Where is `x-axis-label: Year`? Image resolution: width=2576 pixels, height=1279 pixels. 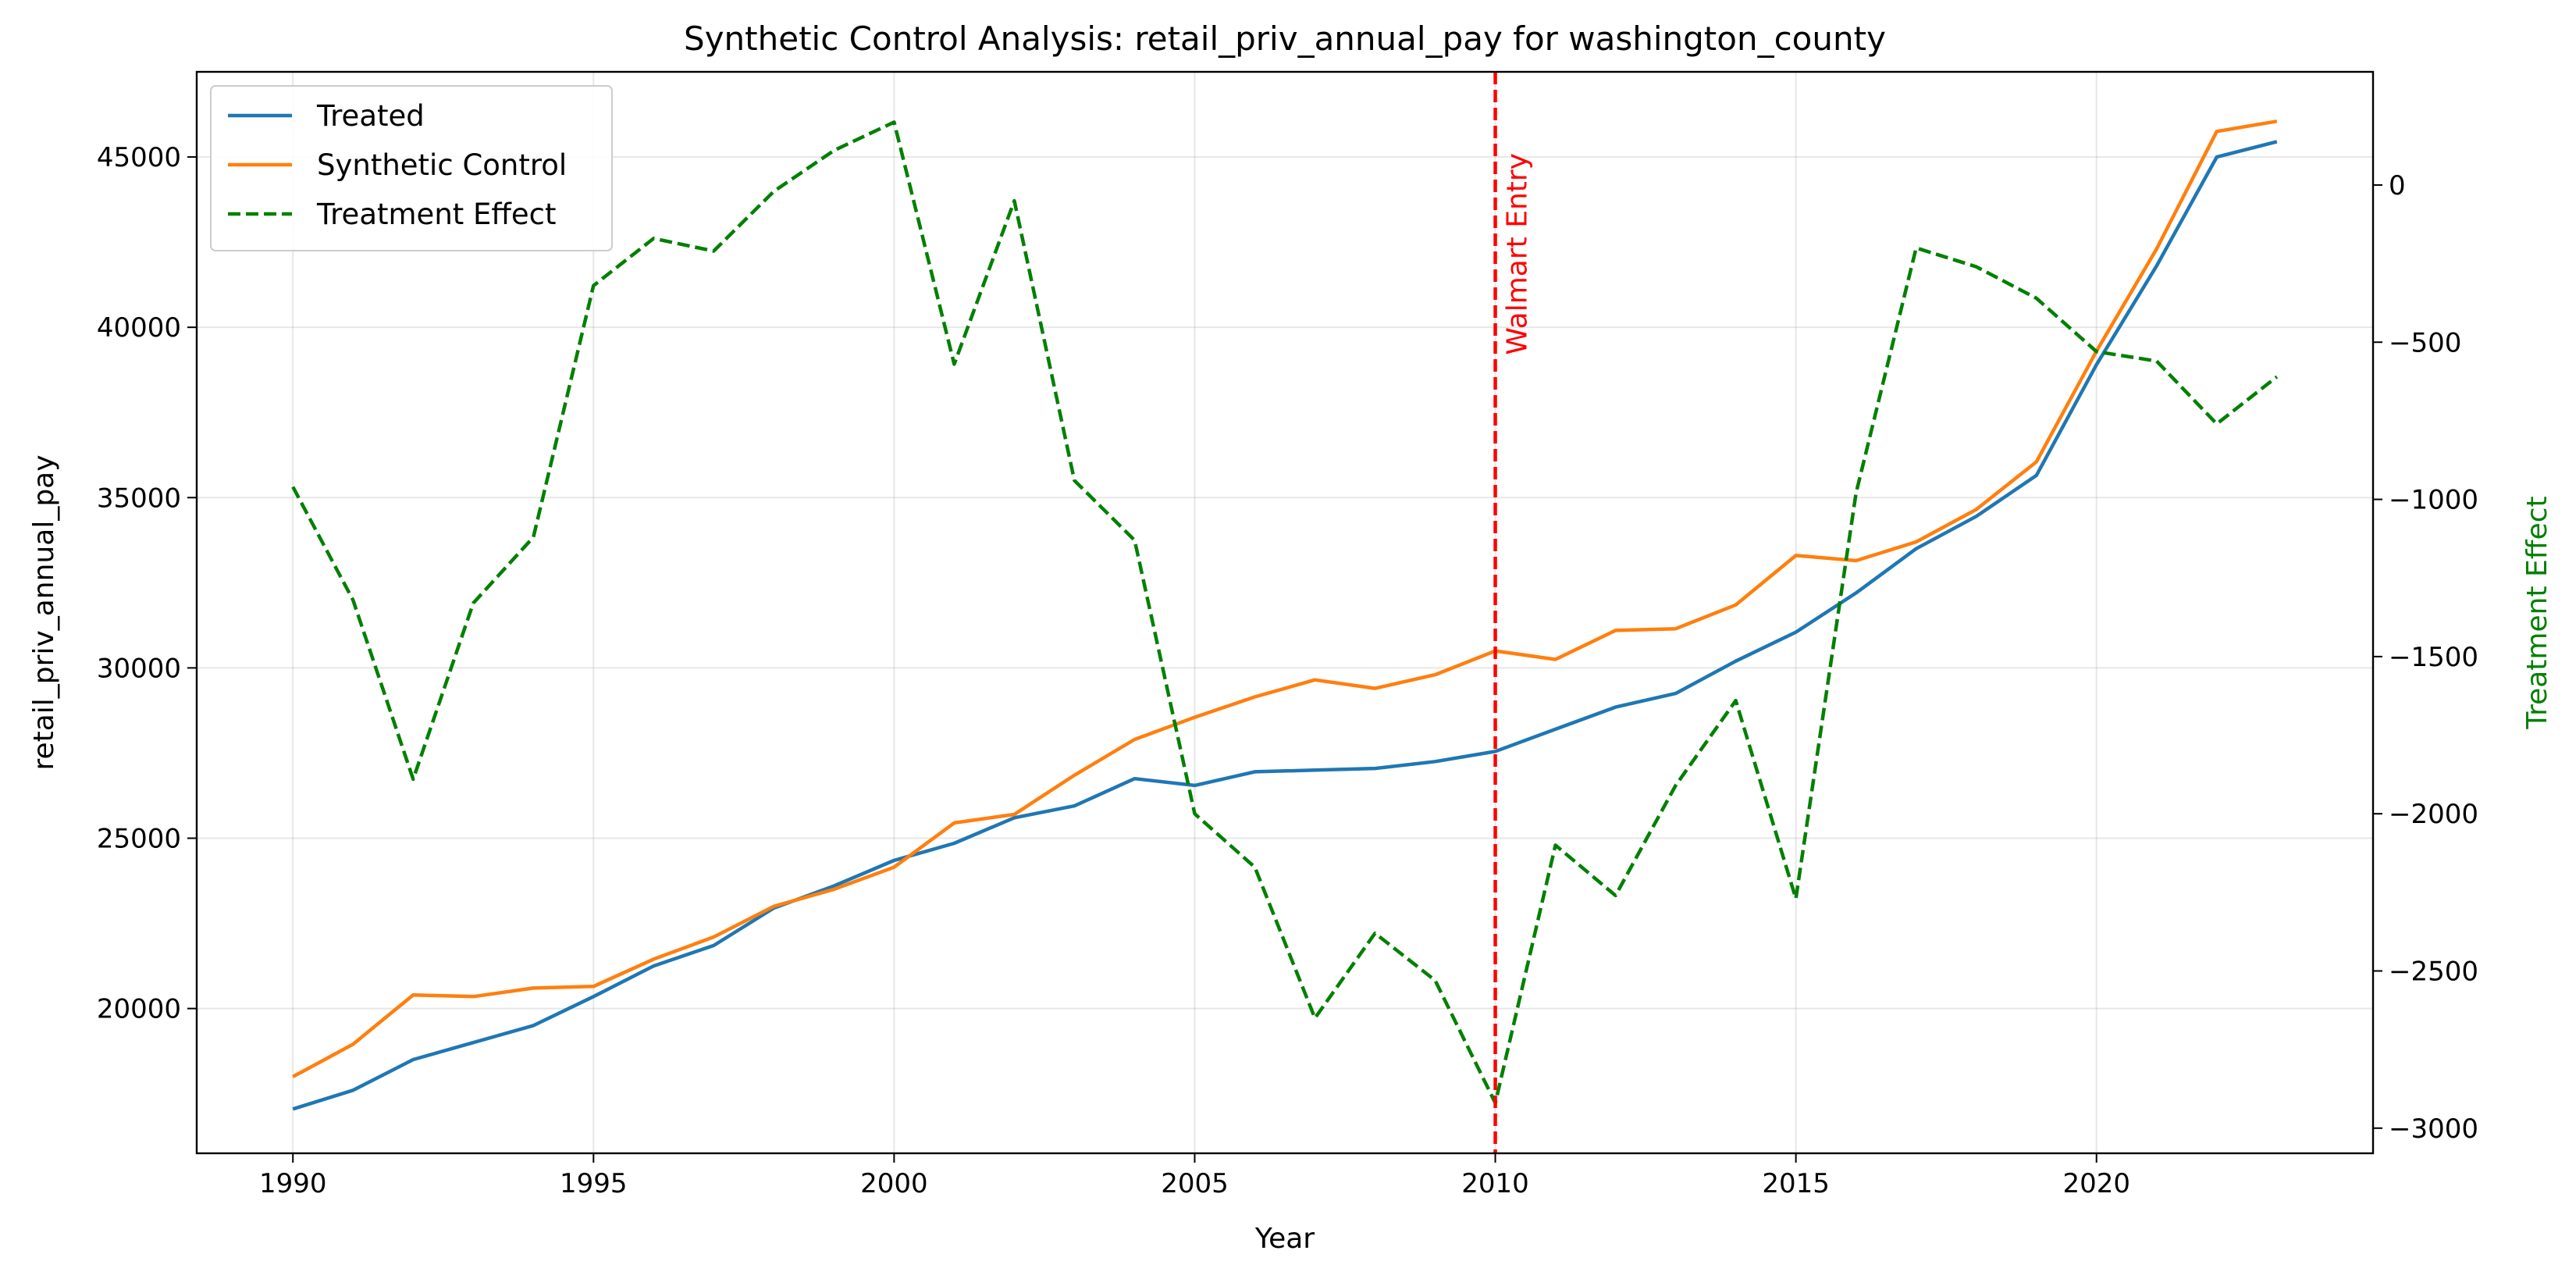
x-axis-label: Year is located at coordinates (1284, 1239).